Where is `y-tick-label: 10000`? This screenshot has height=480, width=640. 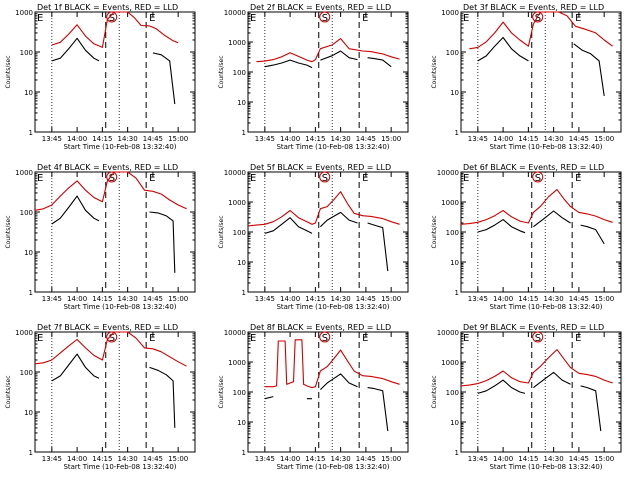 y-tick-label: 10000 is located at coordinates (235, 13).